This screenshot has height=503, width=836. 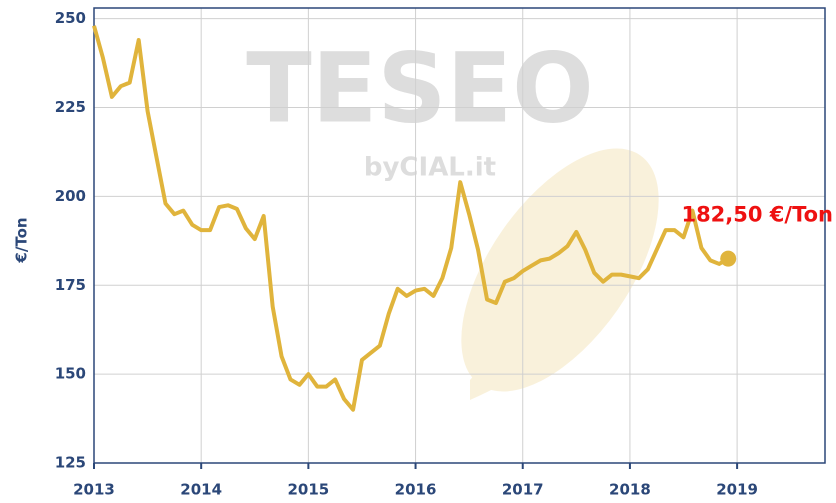 I want to click on y-tick-label: 125, so click(x=70, y=463).